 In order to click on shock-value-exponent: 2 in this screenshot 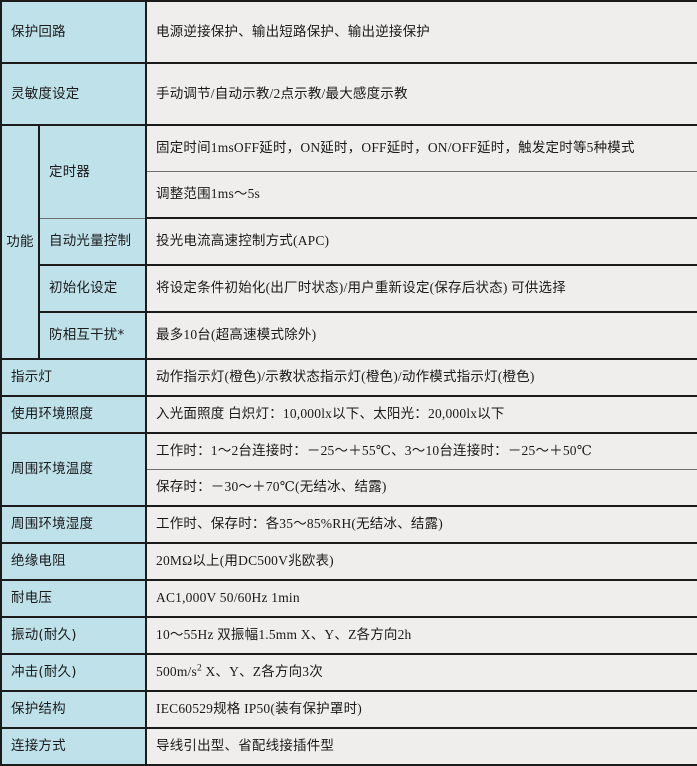, I will do `click(199, 668)`.